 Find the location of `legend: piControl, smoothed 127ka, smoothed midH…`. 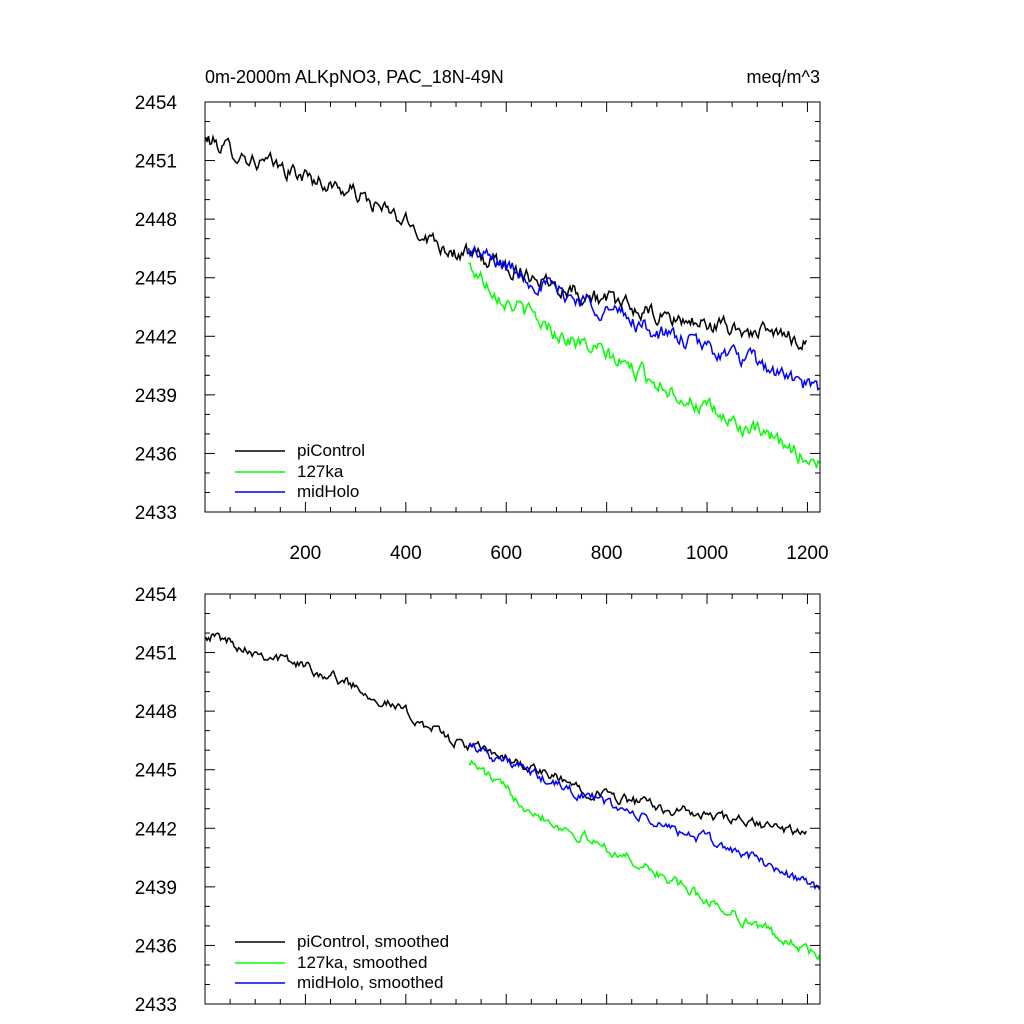

legend: piControl, smoothed 127ka, smoothed midH… is located at coordinates (342, 962).